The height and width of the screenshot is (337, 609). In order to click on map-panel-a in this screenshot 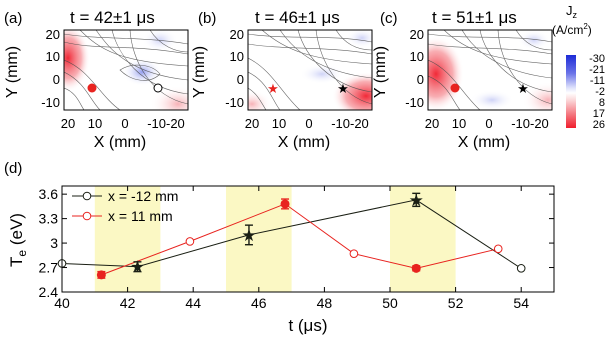, I will do `click(126, 70)`.